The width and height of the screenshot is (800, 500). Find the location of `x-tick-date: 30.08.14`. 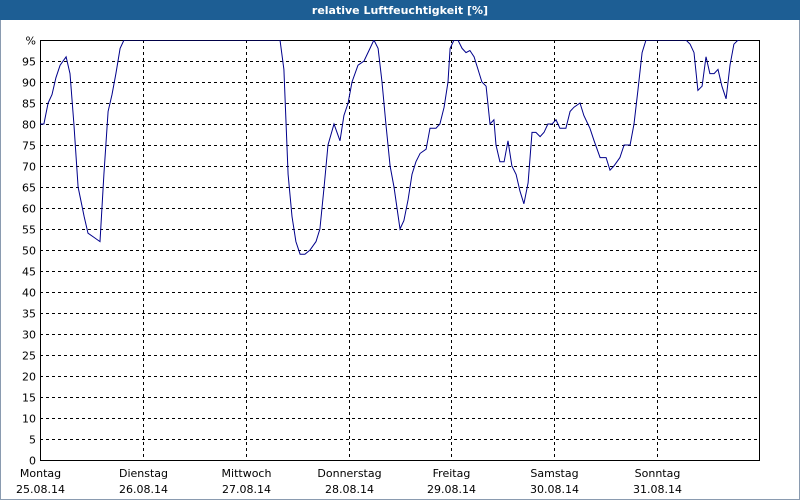

x-tick-date: 30.08.14 is located at coordinates (554, 489).